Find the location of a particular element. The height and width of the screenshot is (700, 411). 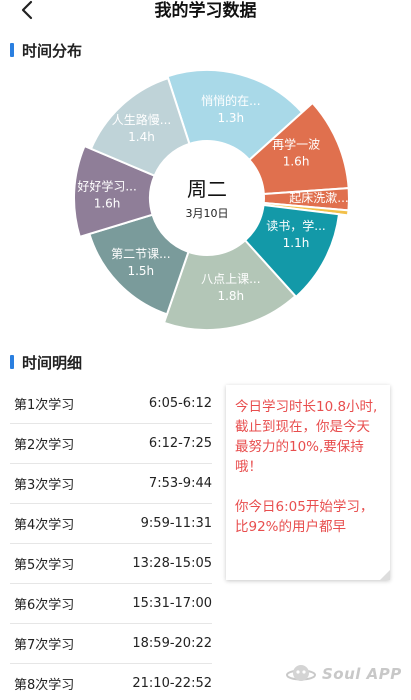

section-distribution: 时间分布 is located at coordinates (46, 50).